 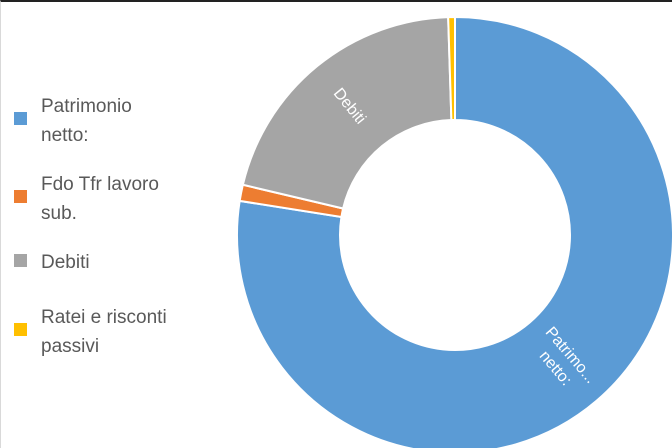 What do you see at coordinates (20, 196) in the screenshot?
I see `legend-swatch-fdo-tfr` at bounding box center [20, 196].